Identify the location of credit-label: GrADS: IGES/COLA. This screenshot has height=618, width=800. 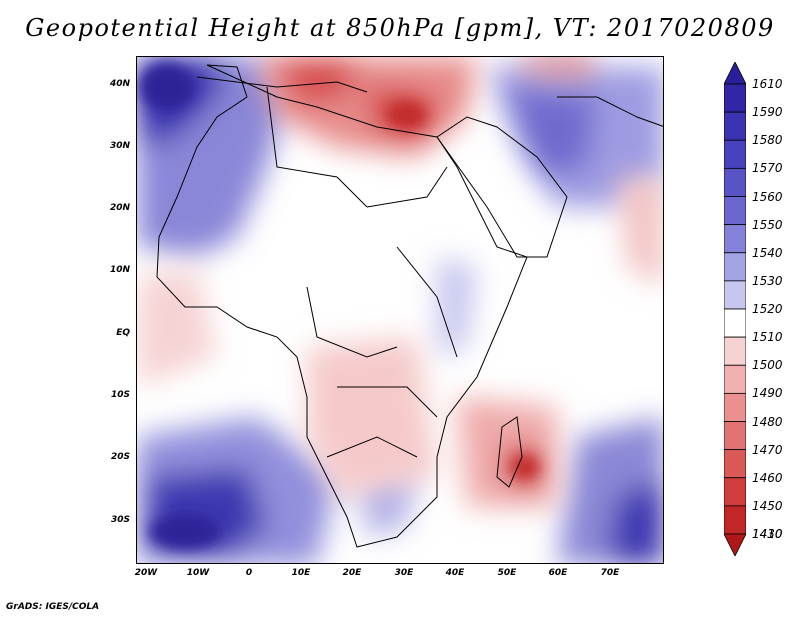
(53, 607).